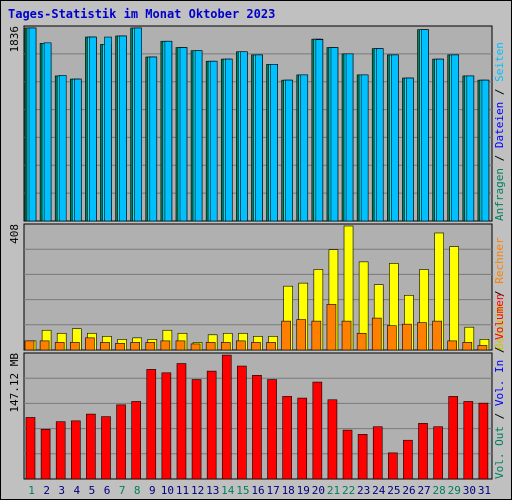  What do you see at coordinates (484, 490) in the screenshot?
I see `x-tick-label: 31` at bounding box center [484, 490].